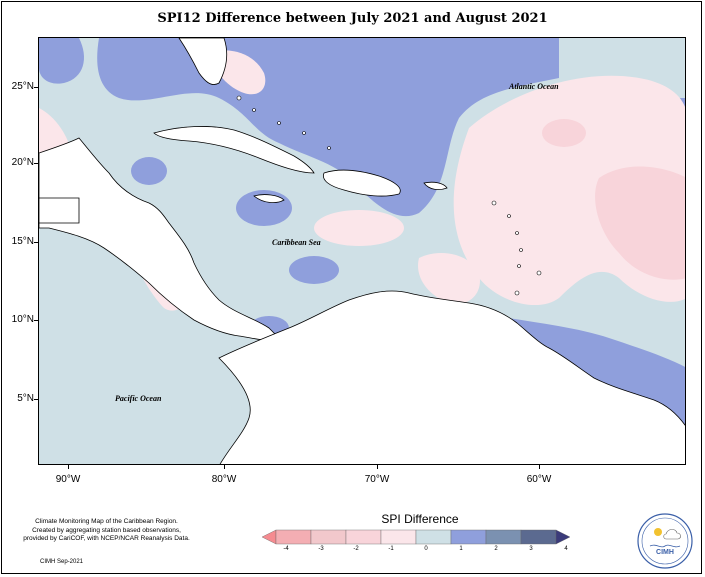  Describe the element at coordinates (159, 239) in the screenshot. I see `land-mexico-central-america` at that location.